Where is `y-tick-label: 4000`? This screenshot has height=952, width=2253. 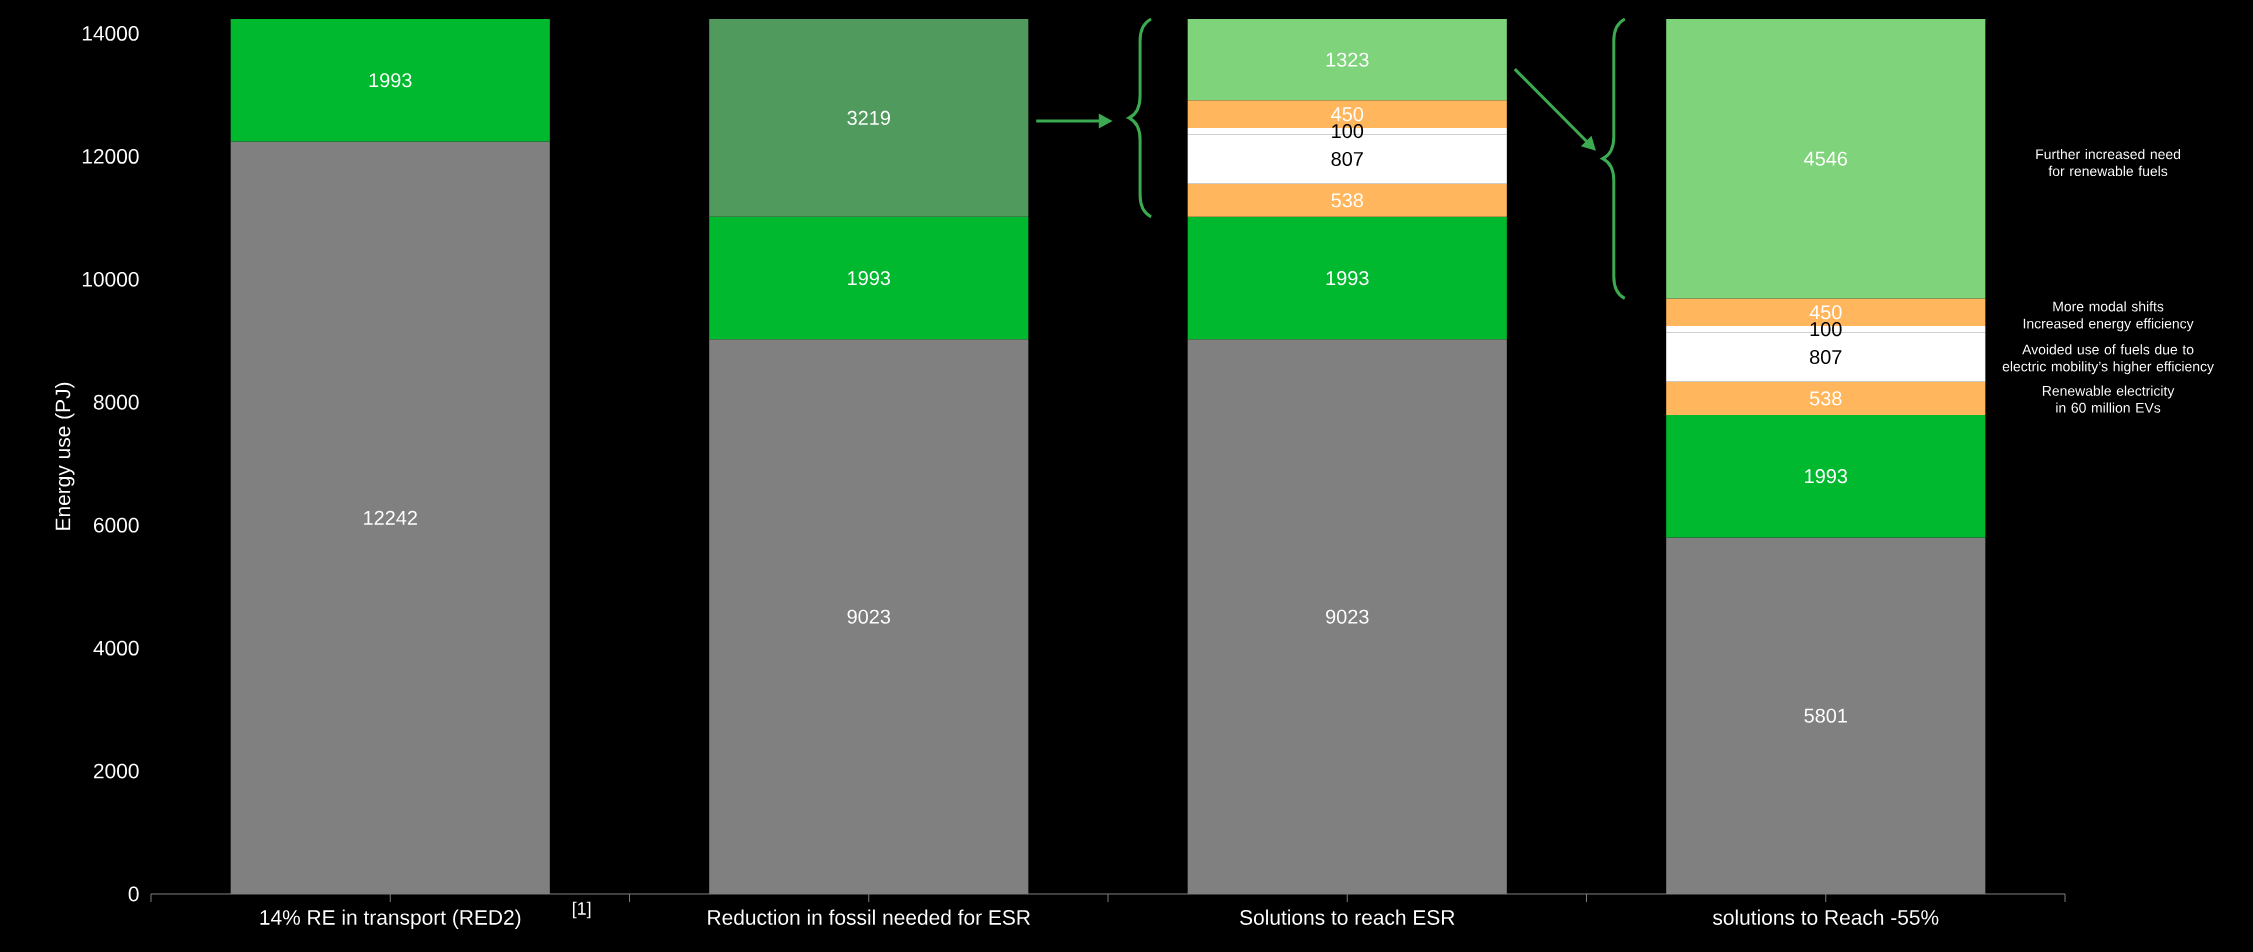
y-tick-label: 4000 is located at coordinates (116, 648).